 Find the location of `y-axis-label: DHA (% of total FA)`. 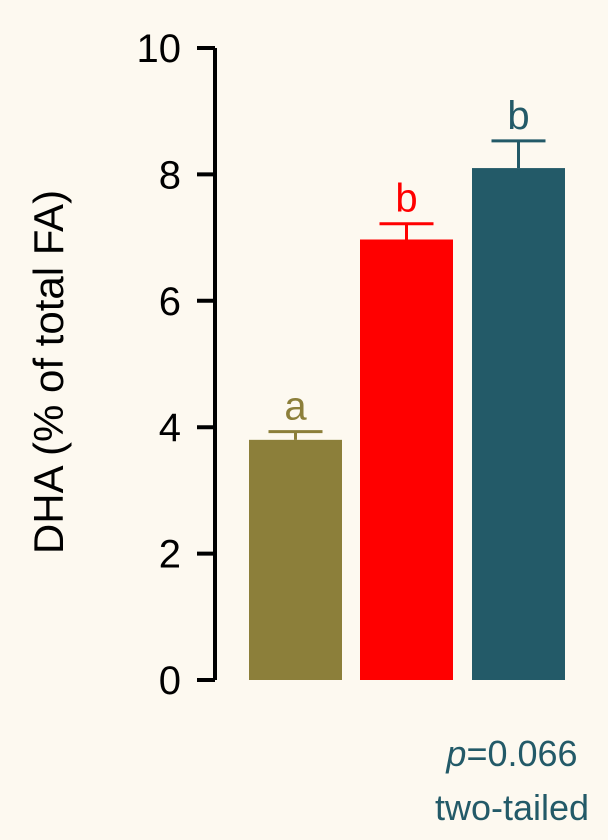

y-axis-label: DHA (% of total FA) is located at coordinates (48, 372).